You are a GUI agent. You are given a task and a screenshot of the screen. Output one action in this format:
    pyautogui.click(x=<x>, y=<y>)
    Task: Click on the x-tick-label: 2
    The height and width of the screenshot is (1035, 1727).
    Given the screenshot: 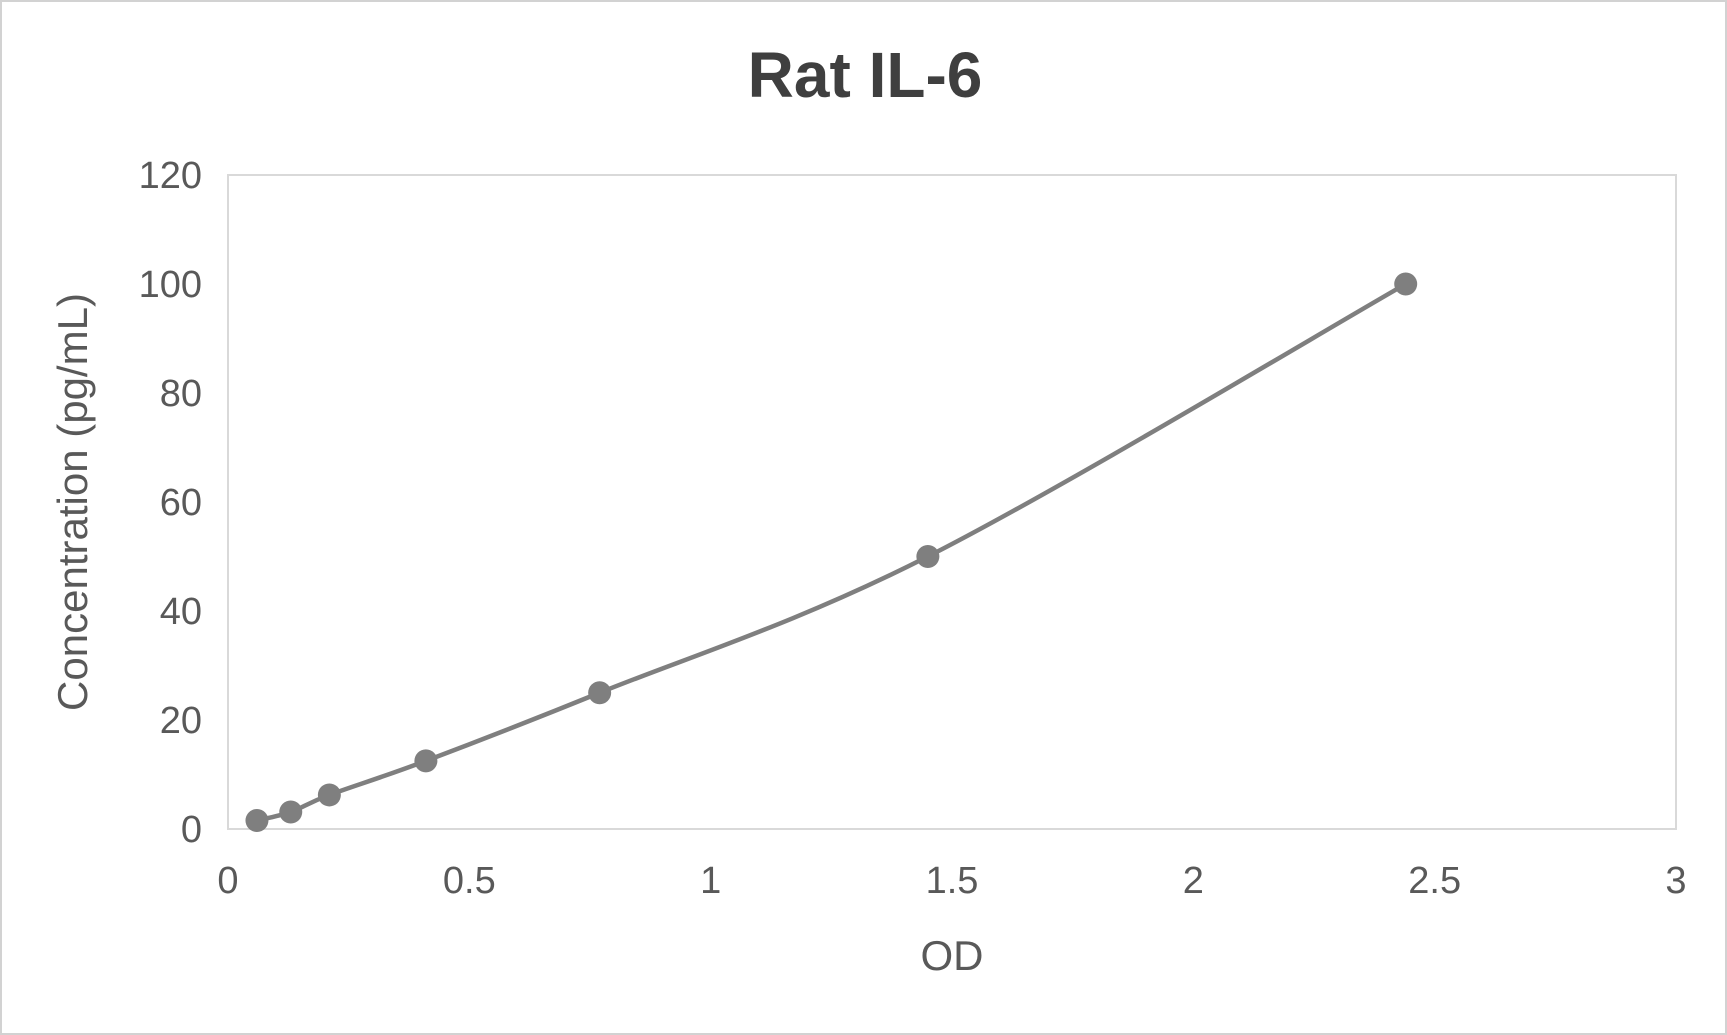 What is the action you would take?
    pyautogui.click(x=1193, y=881)
    